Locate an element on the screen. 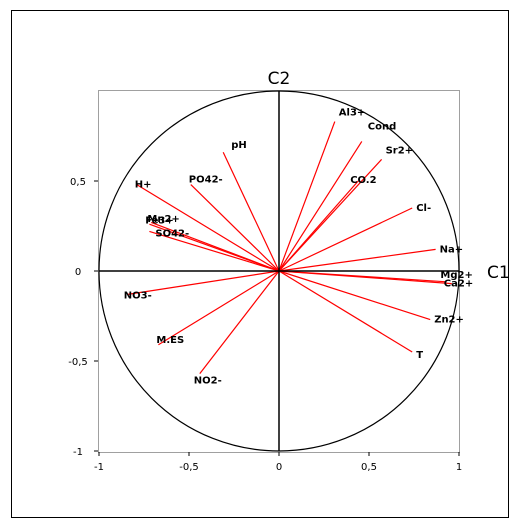 The image size is (520, 528). vector-label-sr2: Sr2+ is located at coordinates (399, 150).